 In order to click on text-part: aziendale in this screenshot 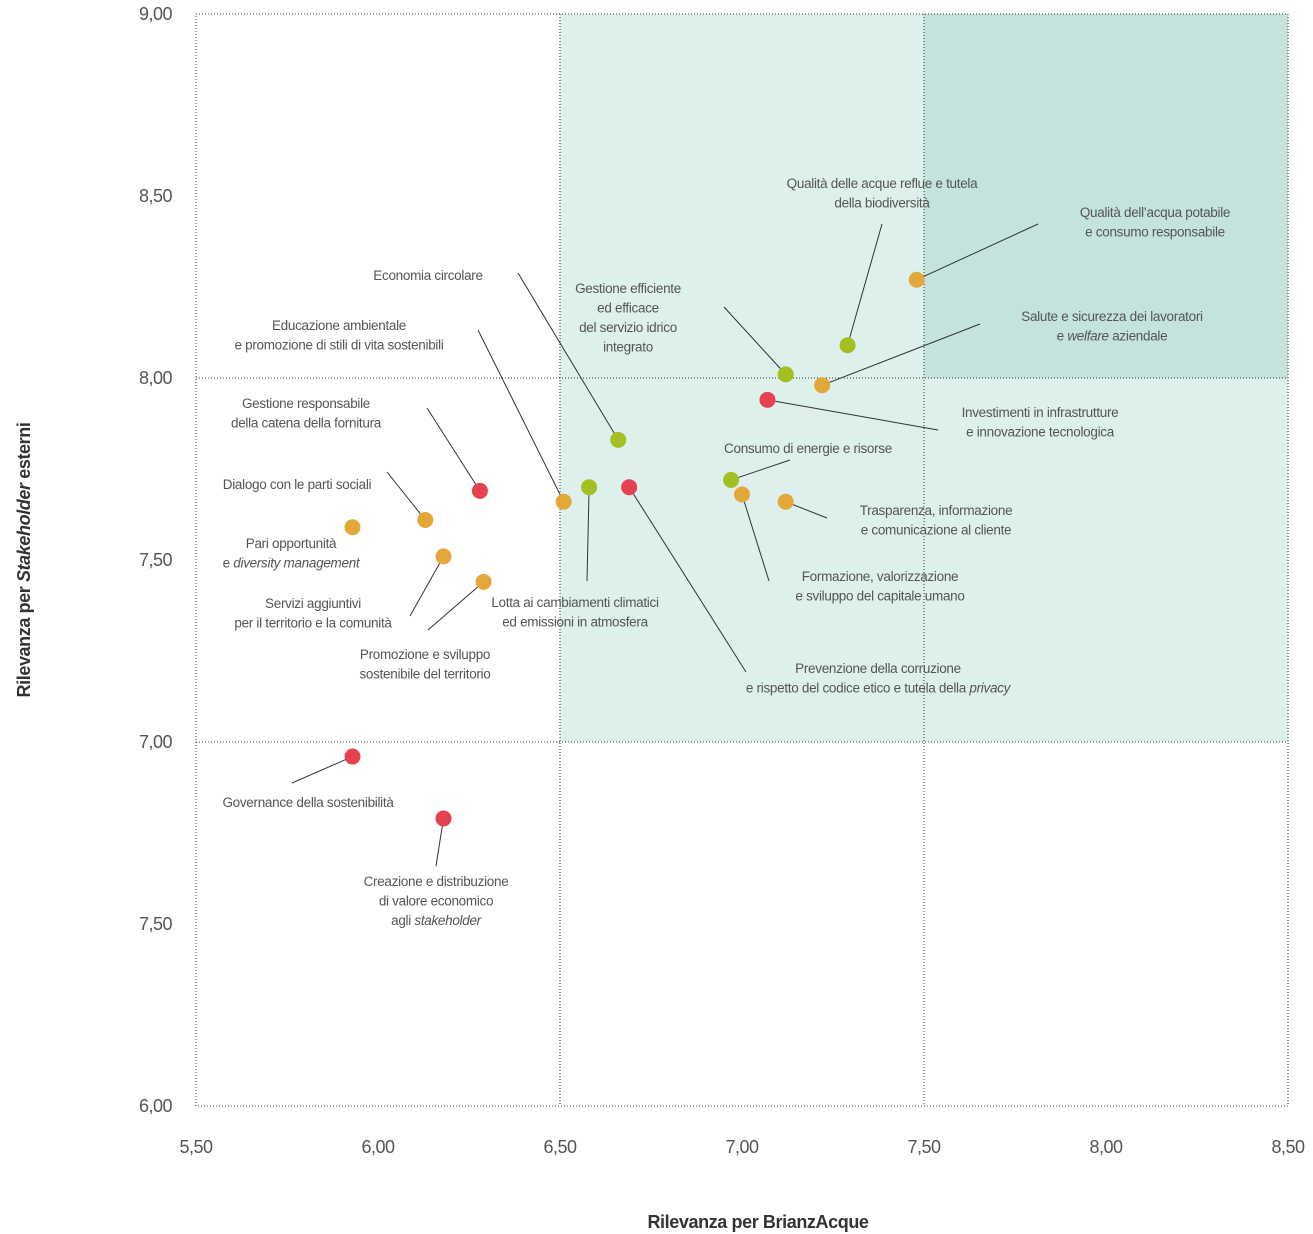, I will do `click(1138, 336)`.